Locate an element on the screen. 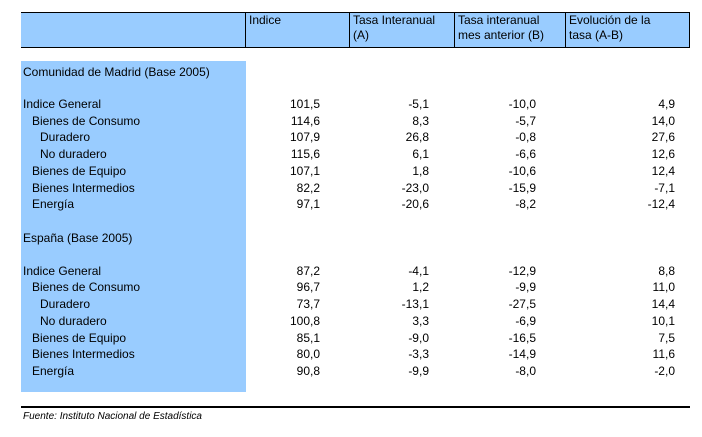 The height and width of the screenshot is (437, 702). cell-tasa-a: -13,1 is located at coordinates (415, 304).